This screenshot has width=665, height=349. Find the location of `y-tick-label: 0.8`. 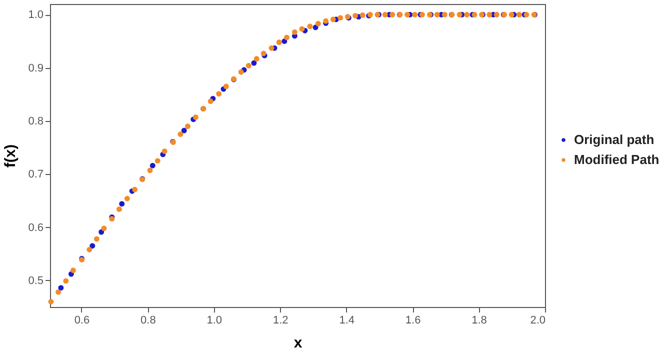

y-tick-label: 0.8 is located at coordinates (36, 121).